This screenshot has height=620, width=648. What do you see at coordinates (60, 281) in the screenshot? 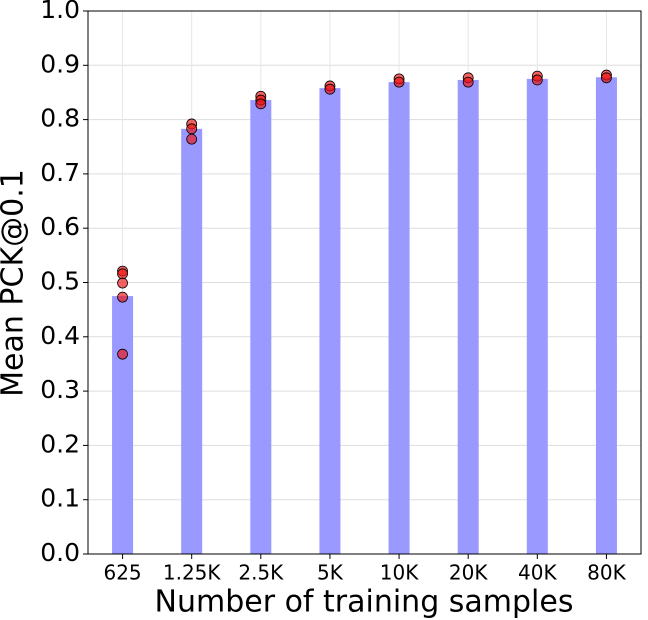
I see `y-tick-label: 0.5` at bounding box center [60, 281].